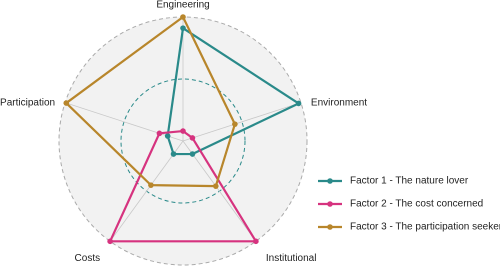 The width and height of the screenshot is (500, 268). I want to click on axis-label: Costs, so click(88, 258).